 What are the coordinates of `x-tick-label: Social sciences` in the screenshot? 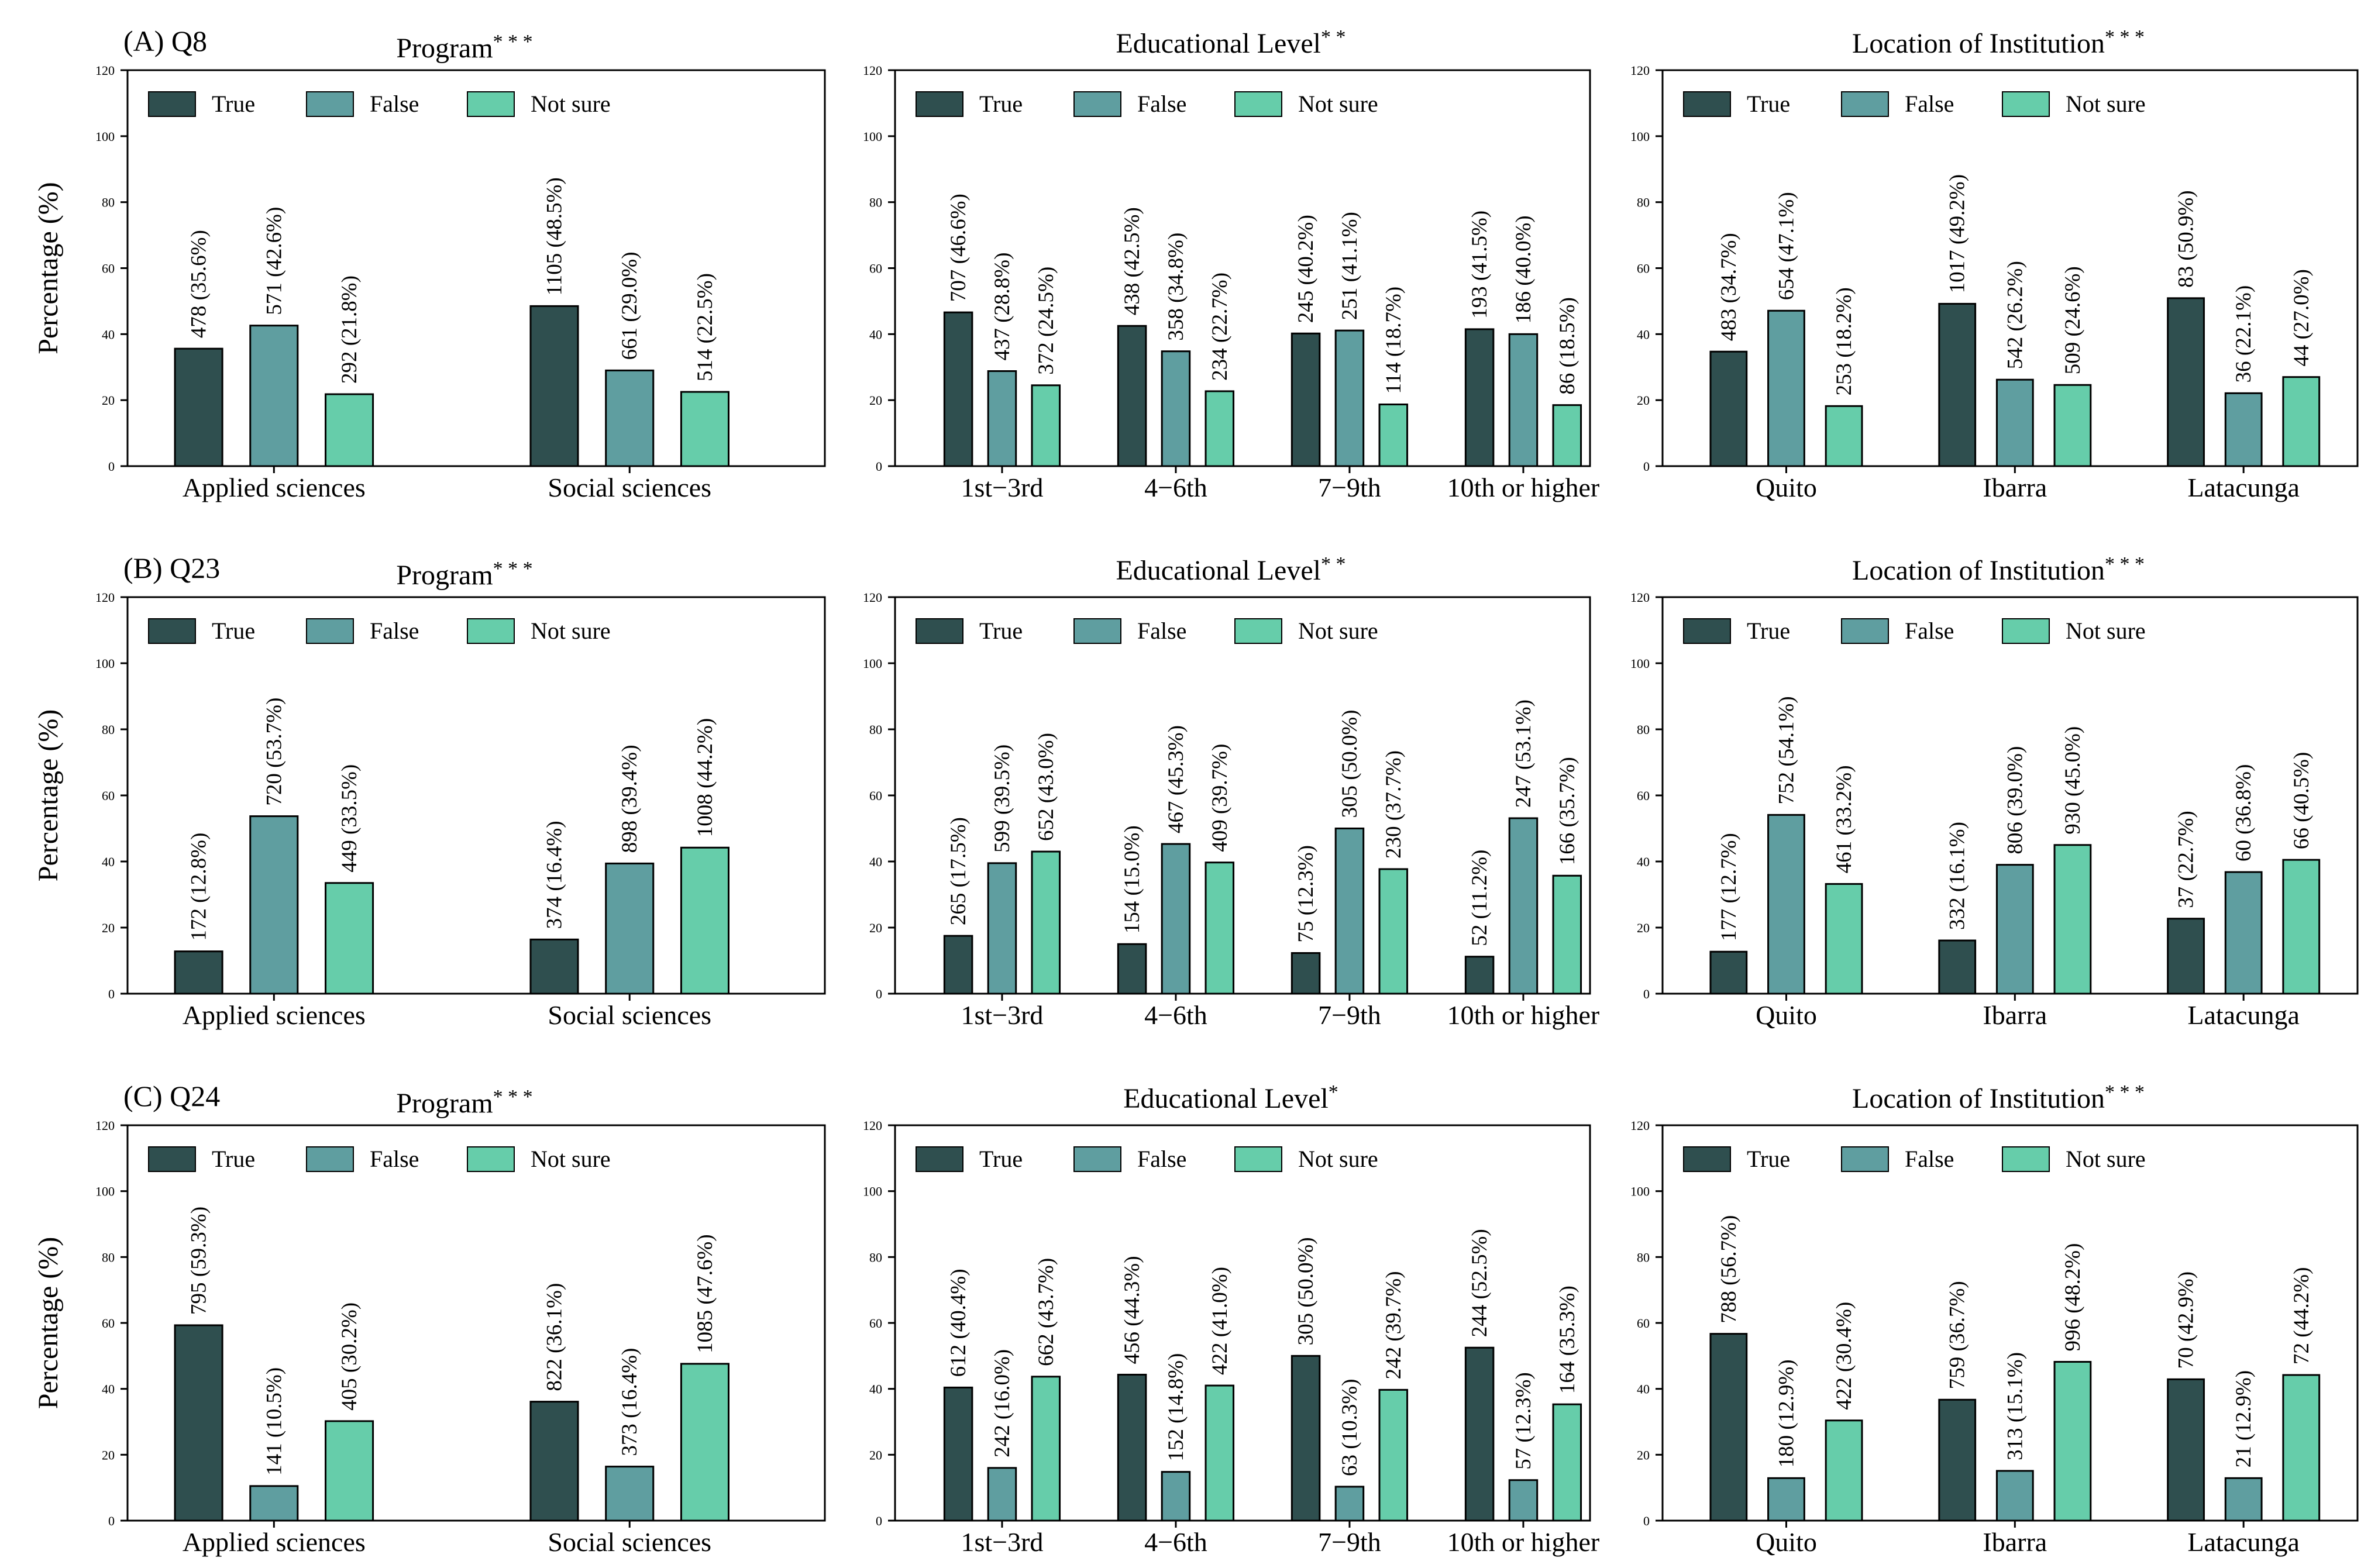 It's located at (629, 1542).